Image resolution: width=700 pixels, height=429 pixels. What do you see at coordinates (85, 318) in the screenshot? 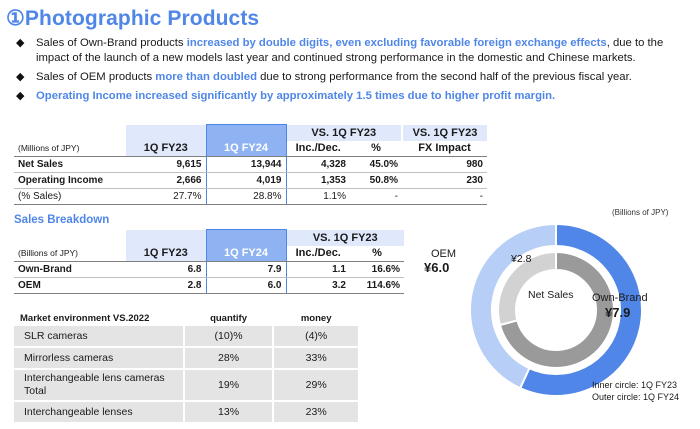
I see `header-market-env: Market environment VS.2022` at bounding box center [85, 318].